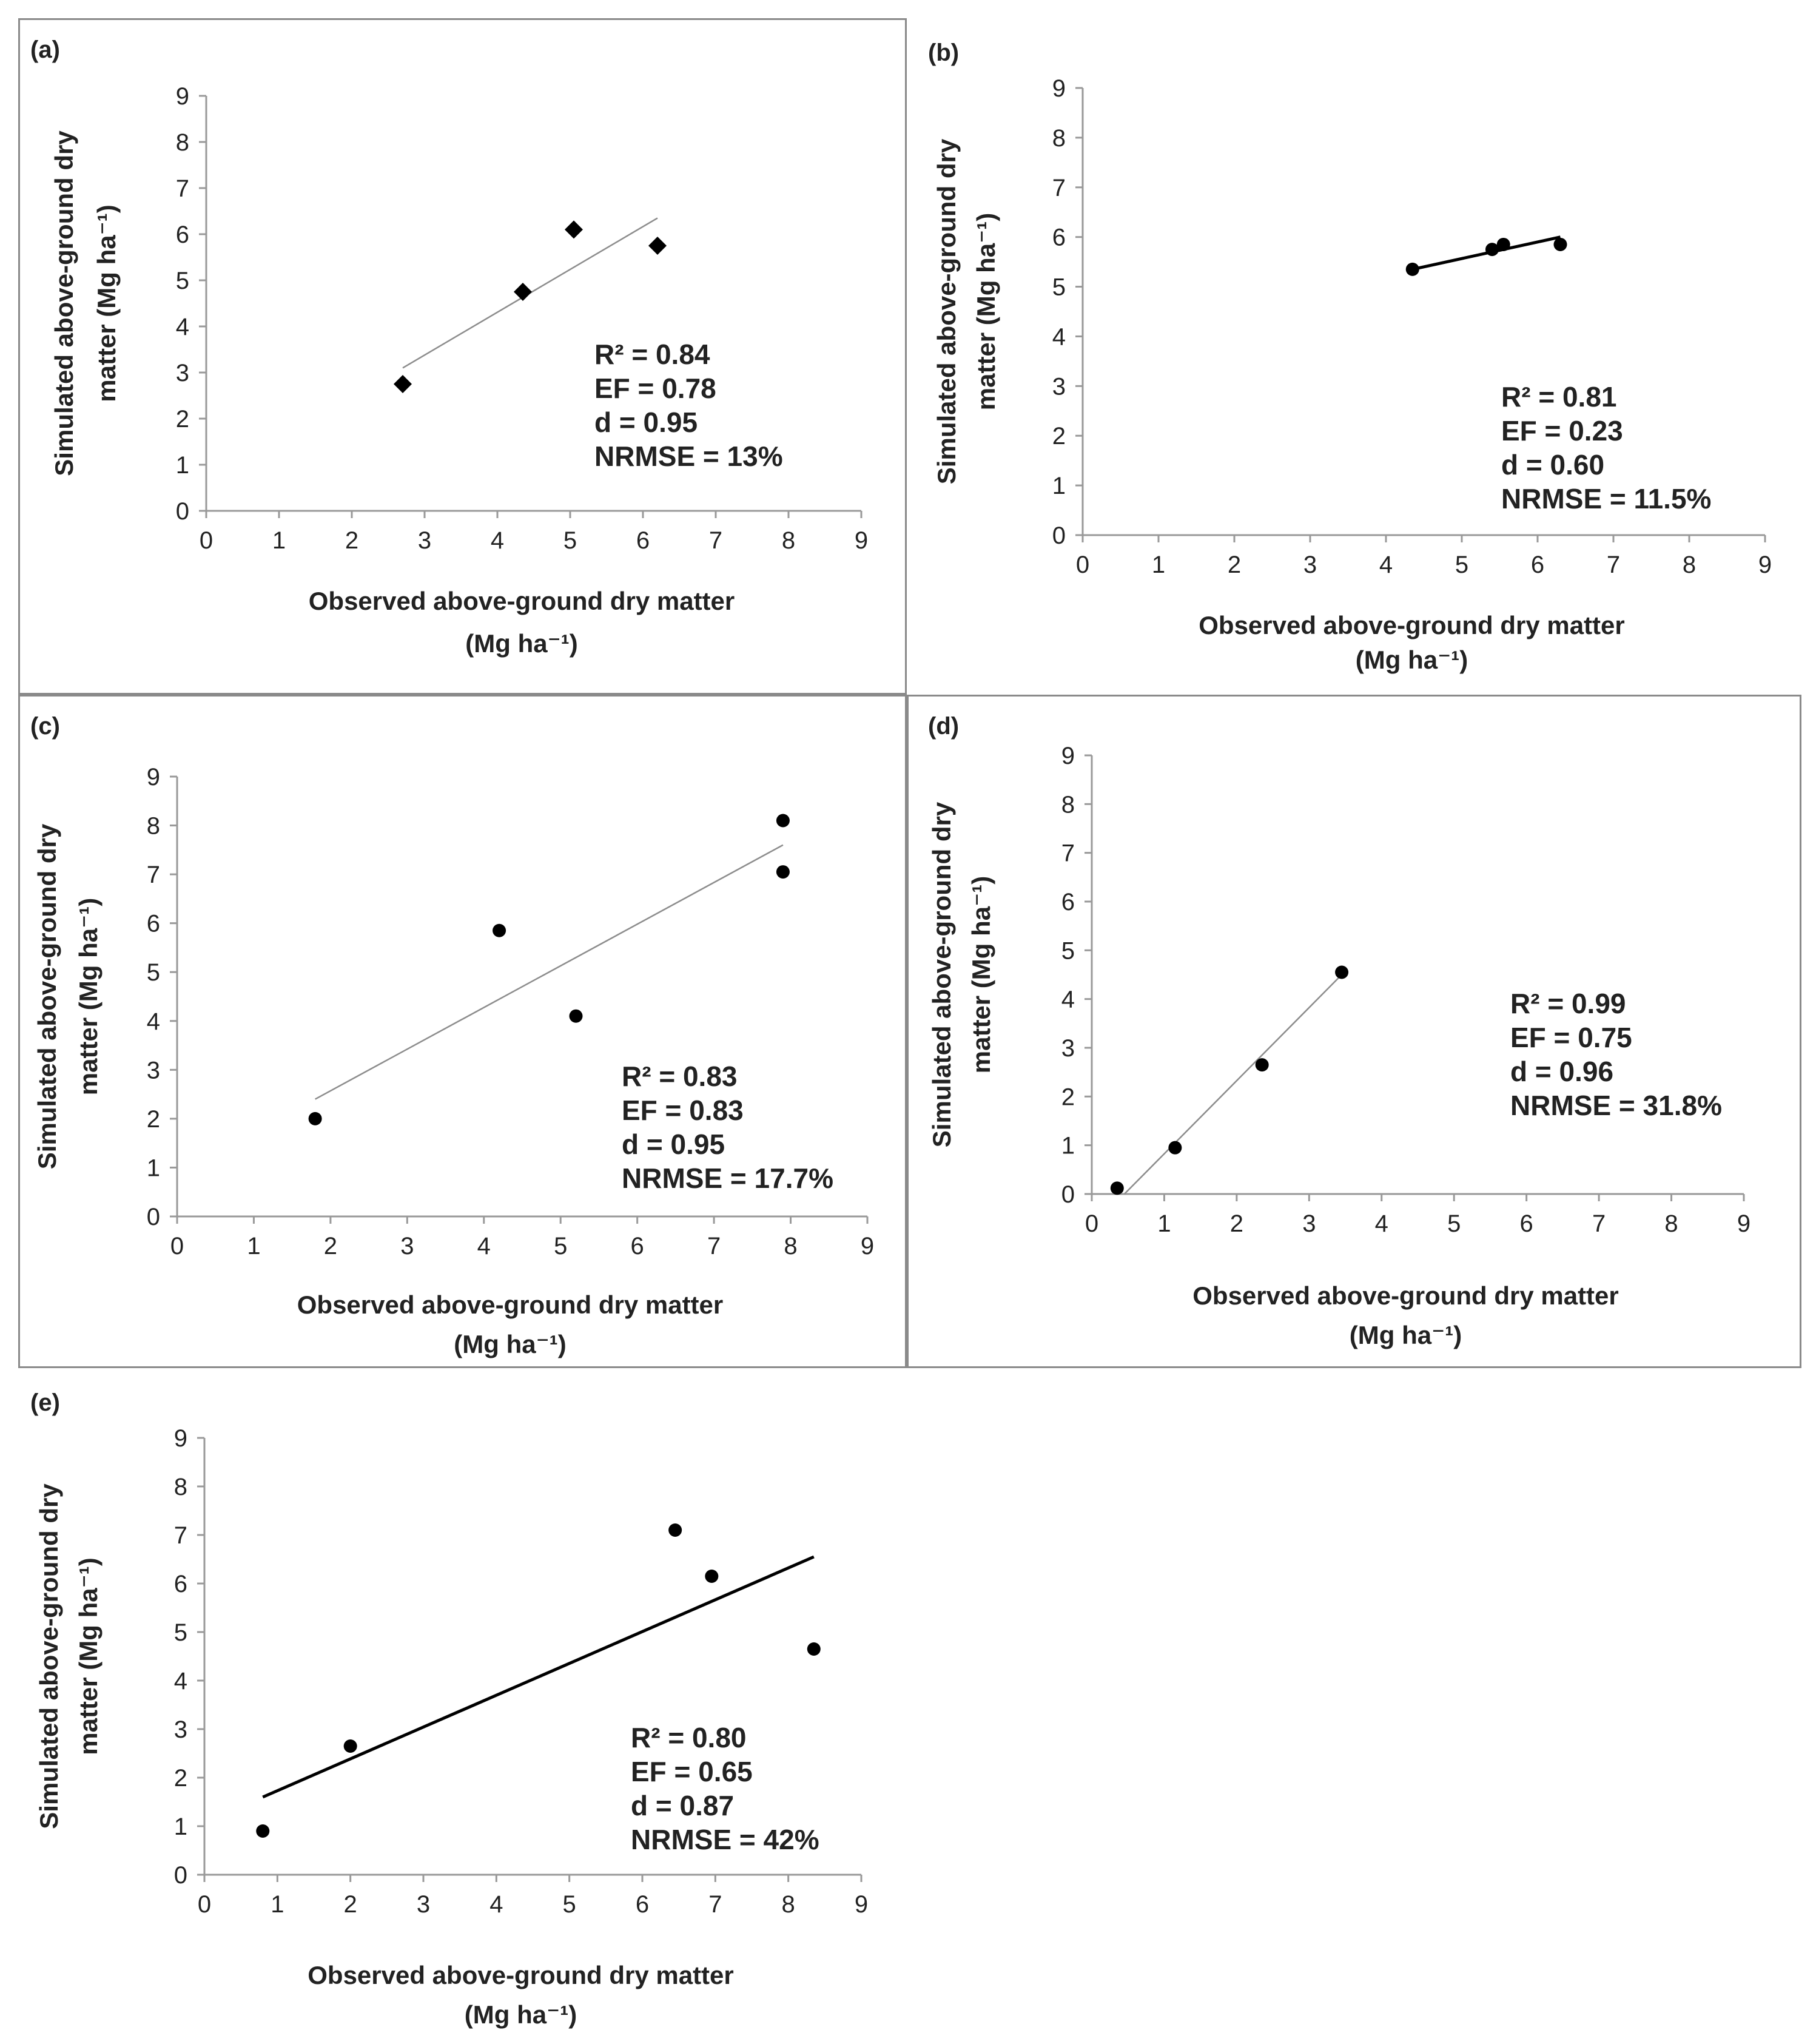 This screenshot has width=1816, height=2044. What do you see at coordinates (1561, 1072) in the screenshot?
I see `stat-text: d = 0.96` at bounding box center [1561, 1072].